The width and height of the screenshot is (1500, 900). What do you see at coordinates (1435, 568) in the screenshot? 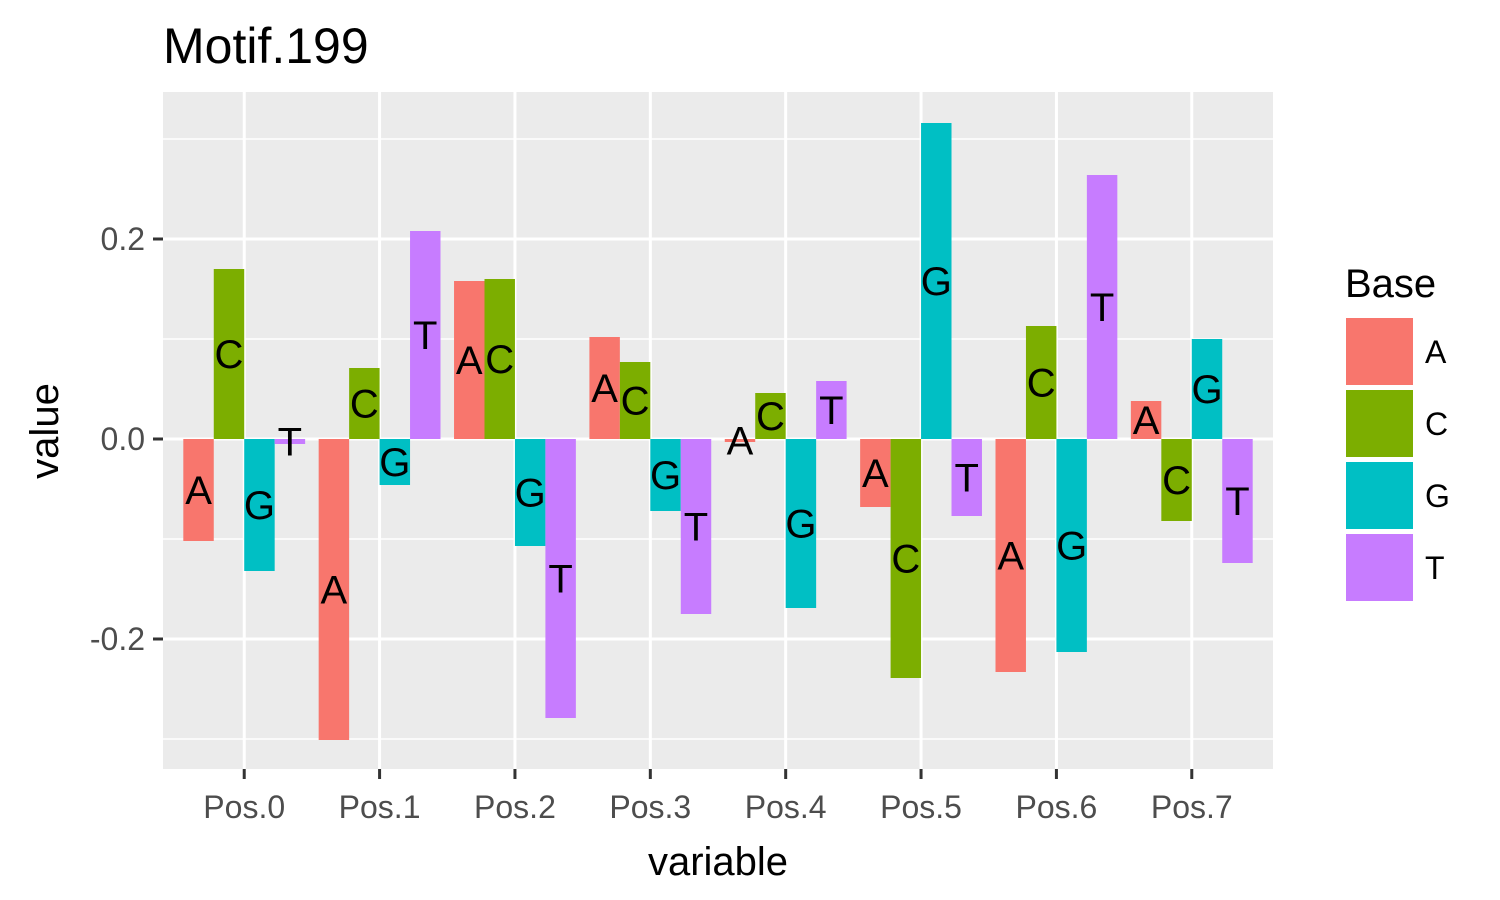
I see `legend-label-T: T` at bounding box center [1435, 568].